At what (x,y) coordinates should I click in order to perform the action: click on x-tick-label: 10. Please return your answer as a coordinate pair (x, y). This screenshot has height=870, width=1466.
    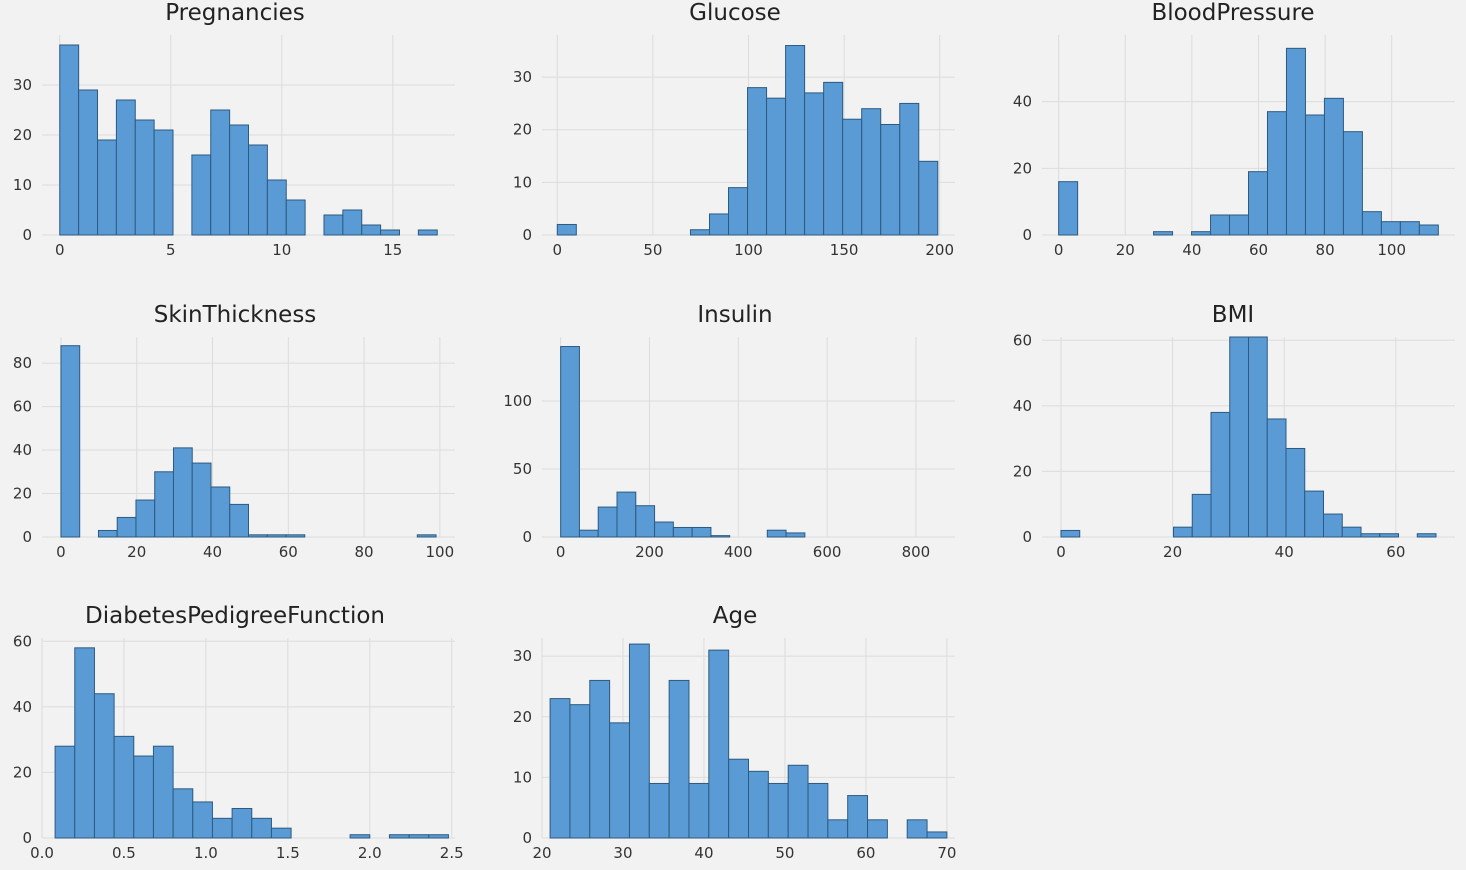
    Looking at the image, I should click on (281, 250).